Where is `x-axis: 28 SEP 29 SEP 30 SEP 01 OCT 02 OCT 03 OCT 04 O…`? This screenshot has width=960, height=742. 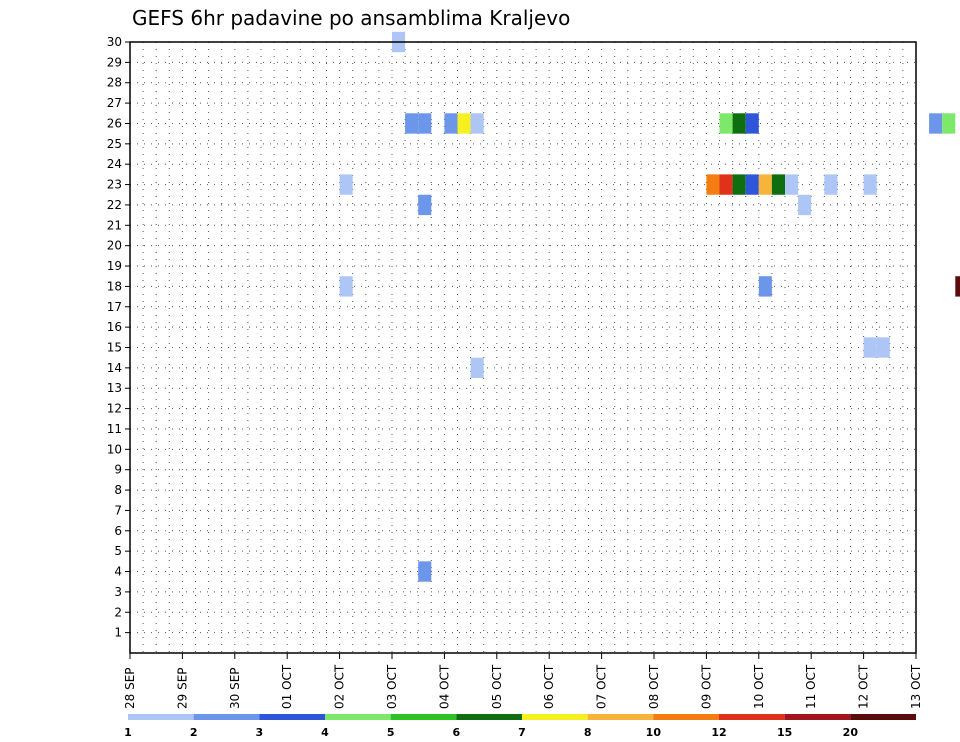 x-axis: 28 SEP 29 SEP 30 SEP 01 OCT 02 OCT 03 OCT 04 O… is located at coordinates (523, 681).